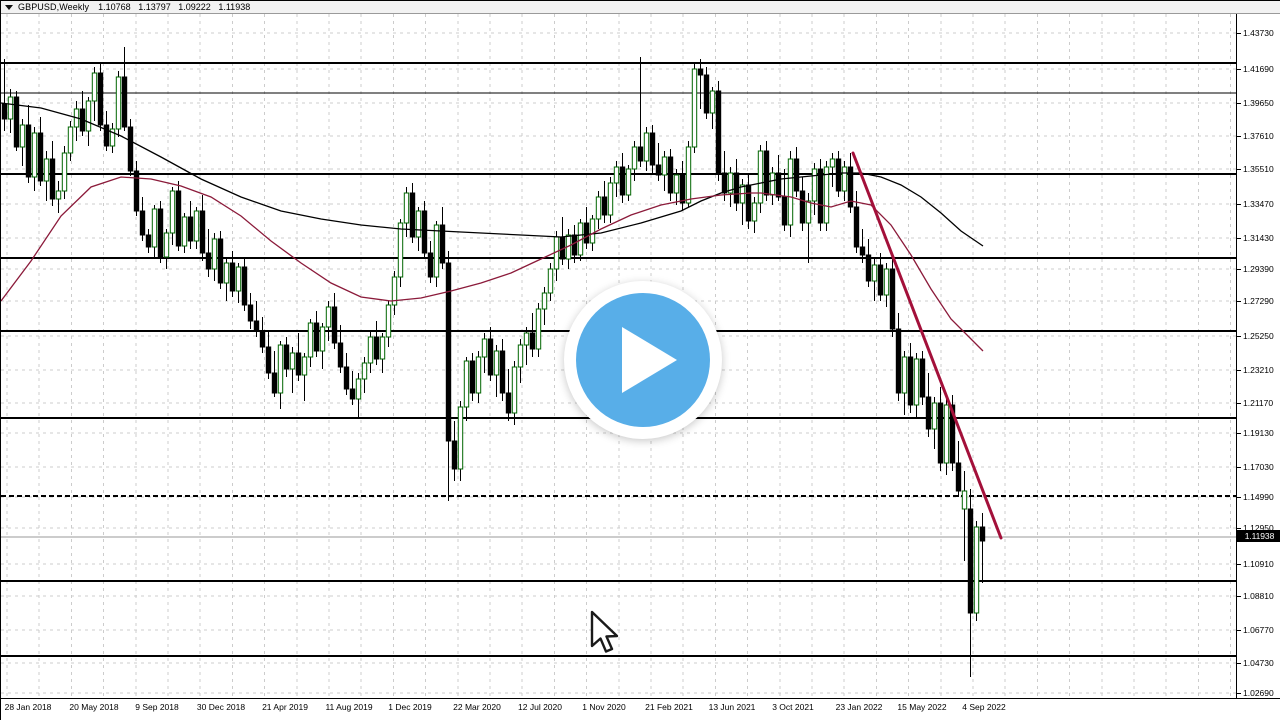  Describe the element at coordinates (1258, 433) in the screenshot. I see `price-tick: 1.19130` at that location.